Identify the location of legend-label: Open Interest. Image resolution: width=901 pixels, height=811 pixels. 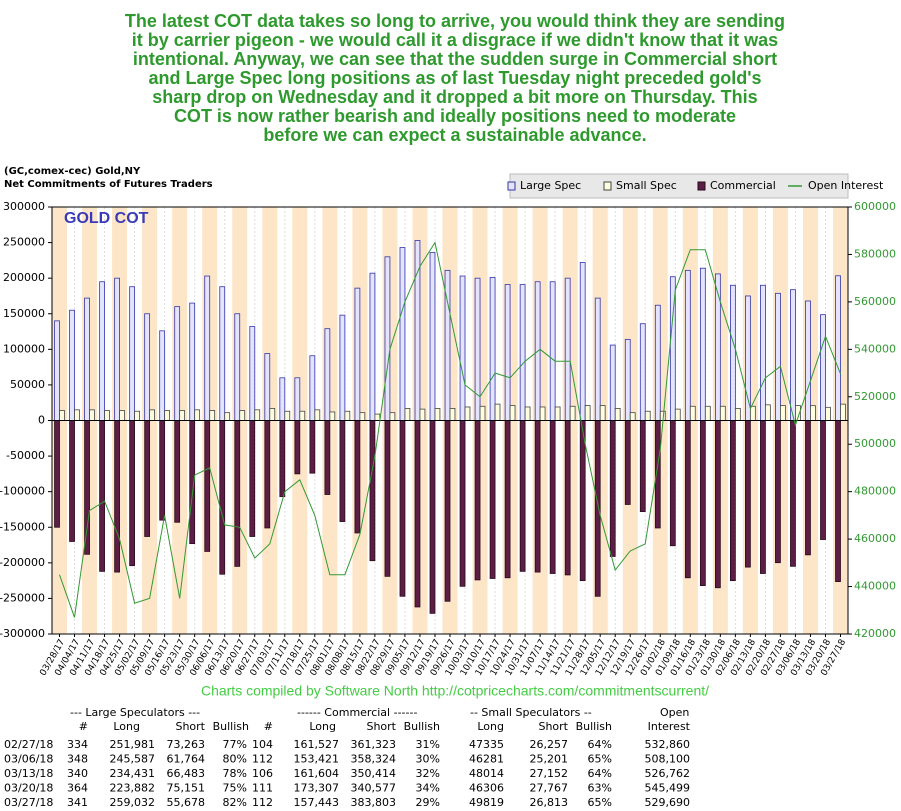
(846, 185).